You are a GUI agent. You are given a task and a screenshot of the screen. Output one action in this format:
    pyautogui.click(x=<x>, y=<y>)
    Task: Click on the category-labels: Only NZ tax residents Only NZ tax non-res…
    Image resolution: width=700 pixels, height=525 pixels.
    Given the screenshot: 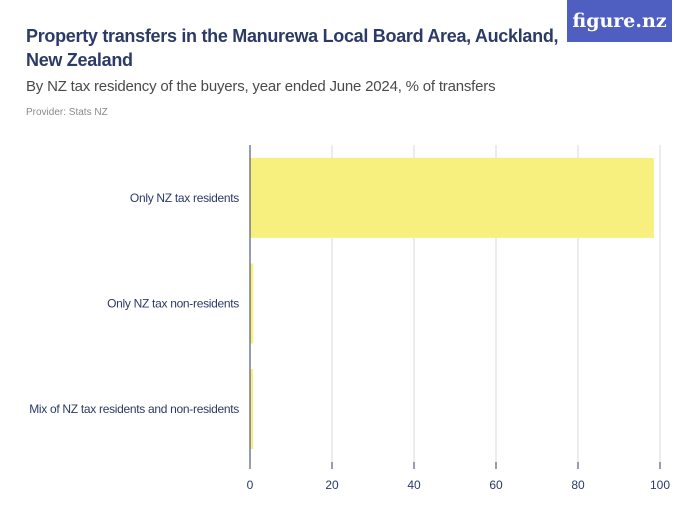 What is the action you would take?
    pyautogui.click(x=134, y=303)
    